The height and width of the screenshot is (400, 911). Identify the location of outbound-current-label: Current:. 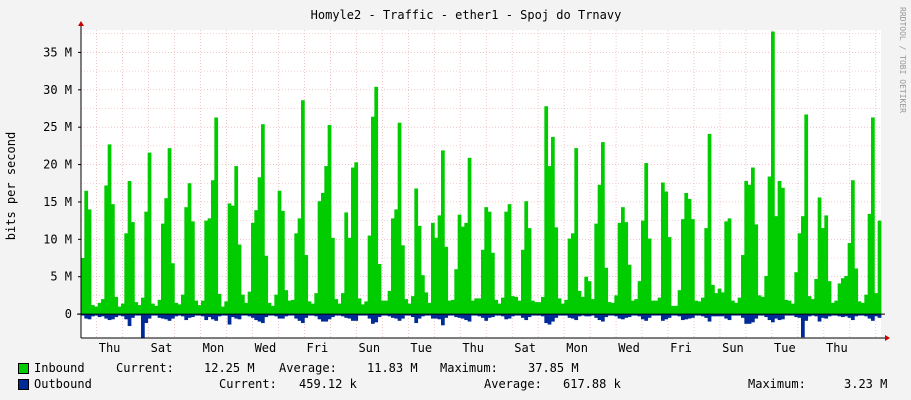
(248, 384).